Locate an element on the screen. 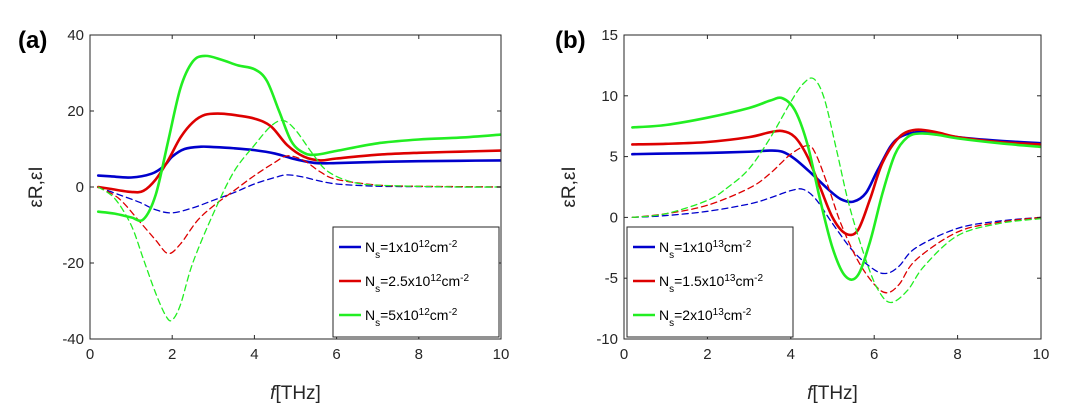 The height and width of the screenshot is (419, 1073). y-tick-label-4: 40 is located at coordinates (75, 35).